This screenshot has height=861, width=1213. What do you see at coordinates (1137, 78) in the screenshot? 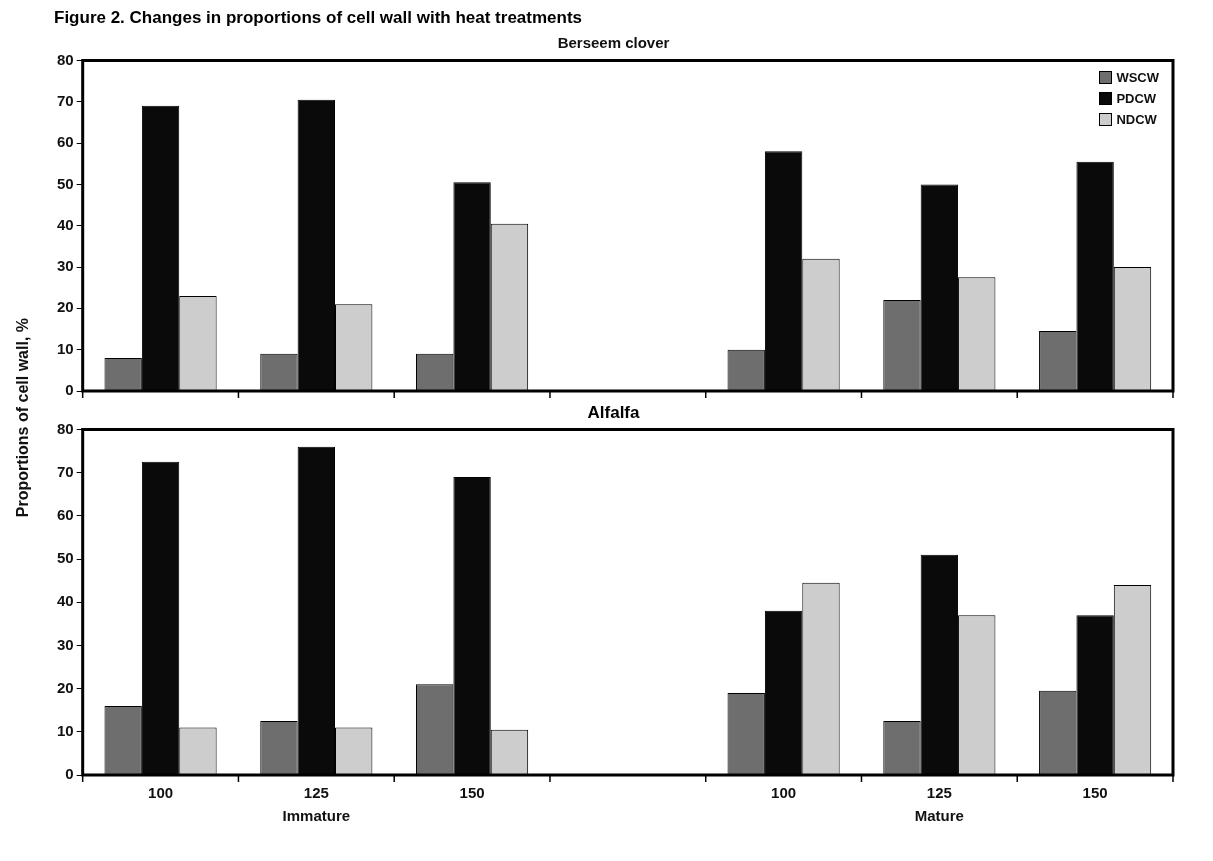
I see `legend-label: WSCW` at bounding box center [1137, 78].